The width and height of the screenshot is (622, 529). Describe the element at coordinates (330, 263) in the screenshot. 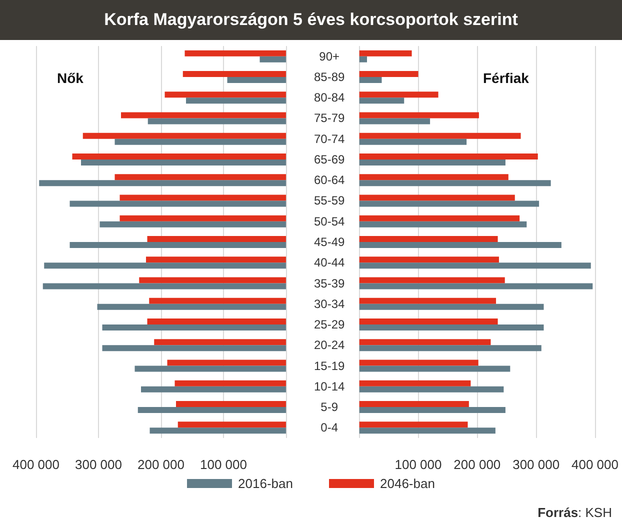

I see `y-tick-label: 40-44` at that location.